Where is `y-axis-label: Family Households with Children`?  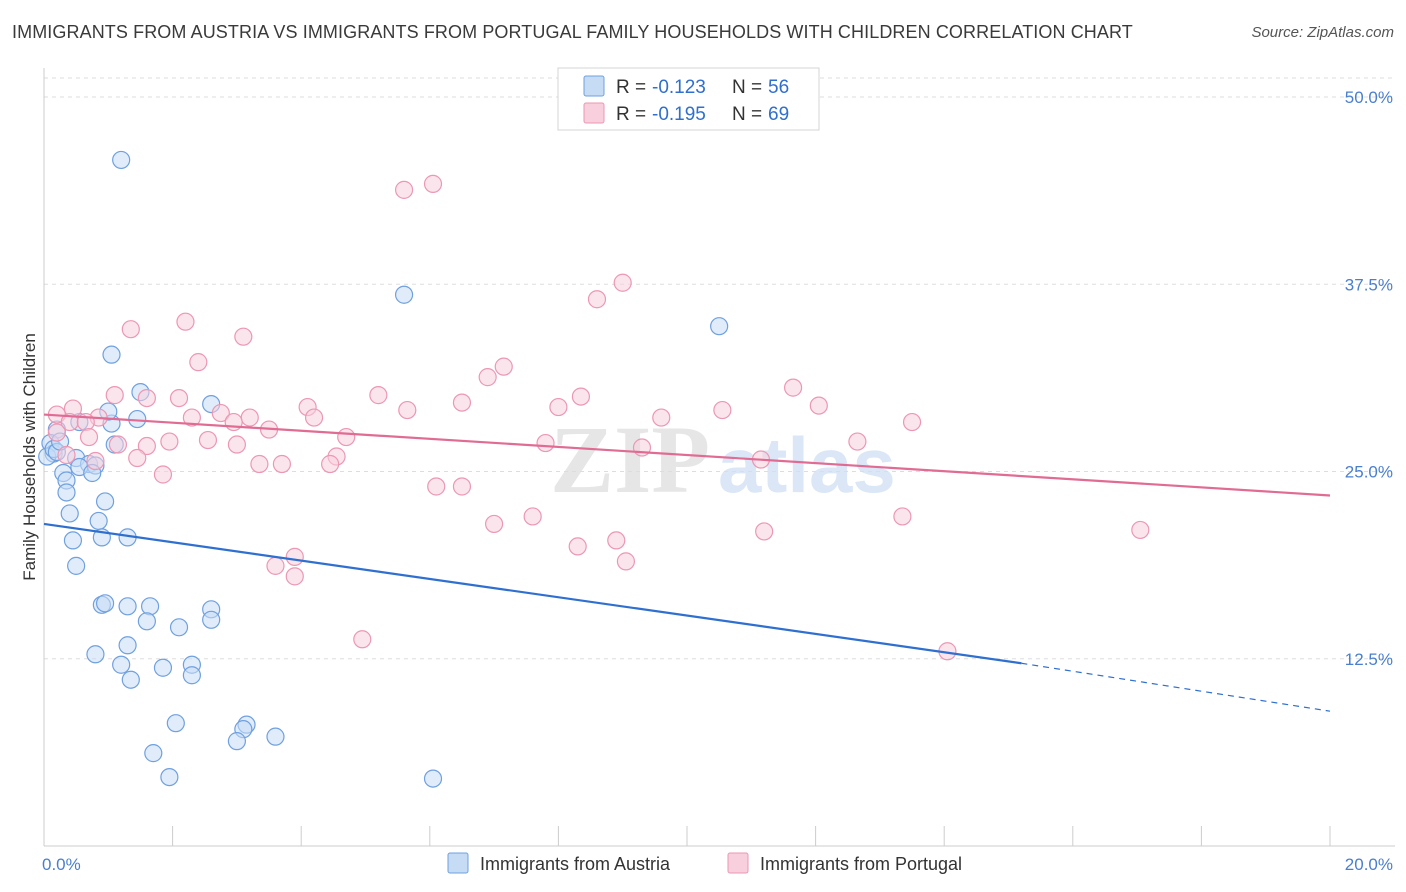
y-axis-label: Family Households with Children is located at coordinates (29, 457).